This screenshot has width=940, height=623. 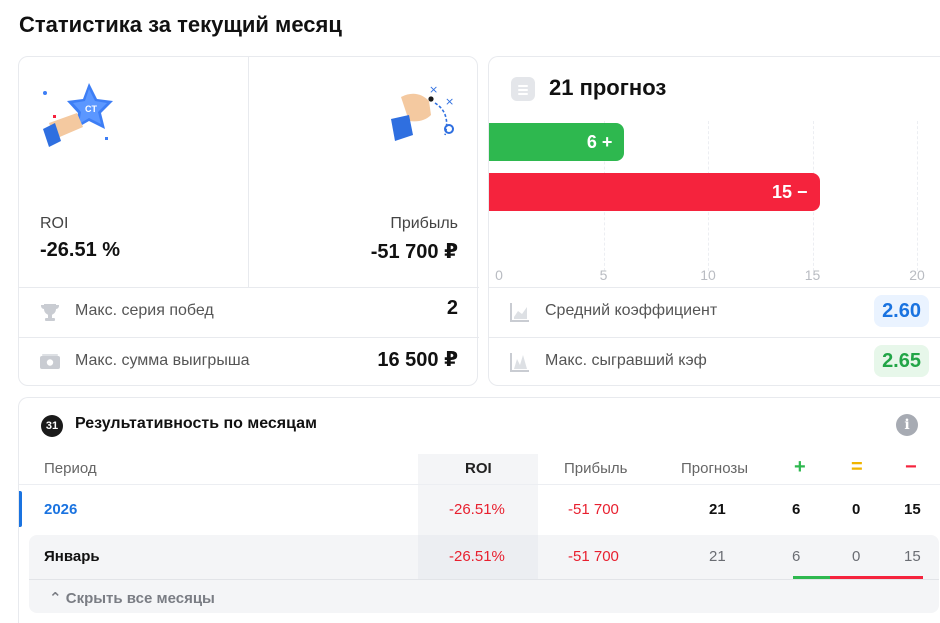 I want to click on trophy-icon, so click(x=50, y=312).